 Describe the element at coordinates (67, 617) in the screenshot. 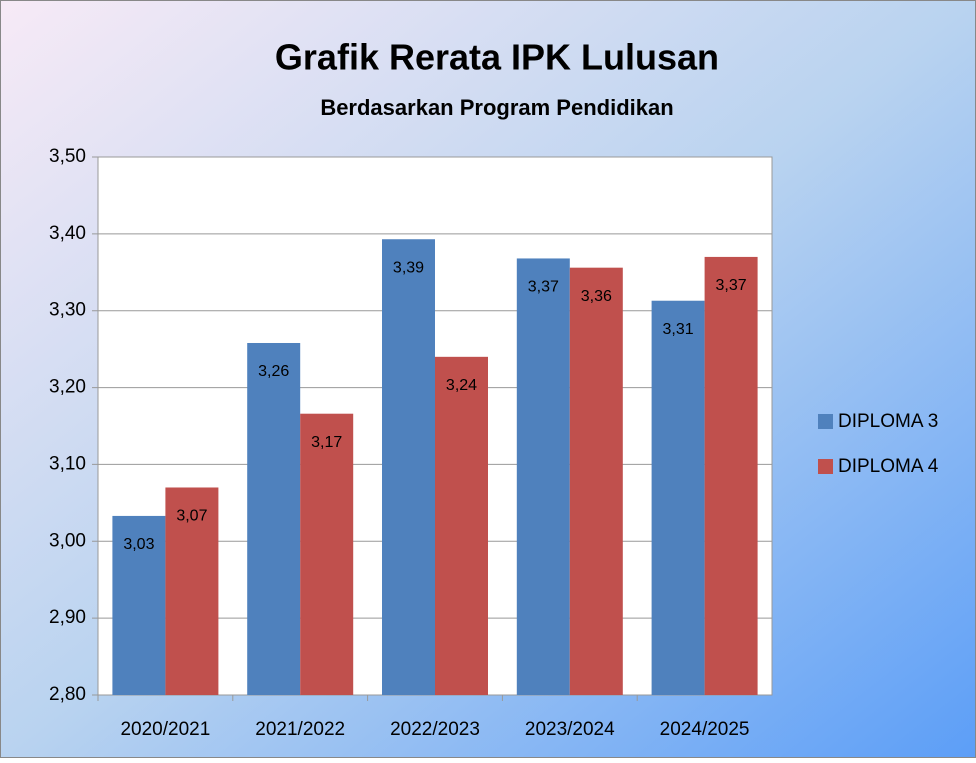

I see `y-tick-label: 2,90` at that location.